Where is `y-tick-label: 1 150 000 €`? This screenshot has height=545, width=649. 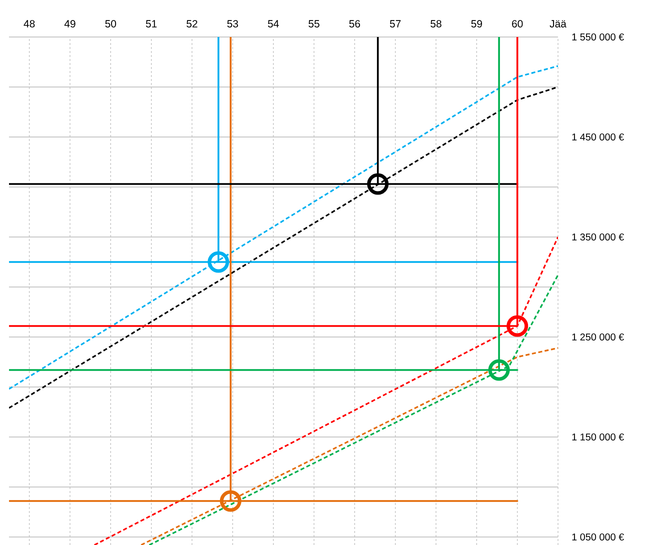
y-tick-label: 1 150 000 € is located at coordinates (598, 437).